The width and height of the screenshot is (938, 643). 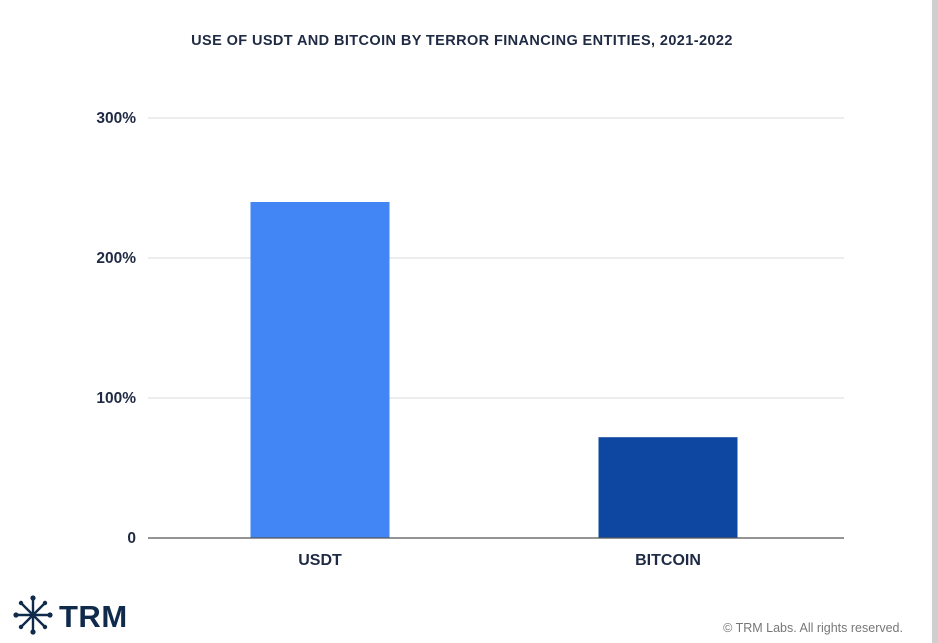 What do you see at coordinates (499, 560) in the screenshot?
I see `x-axis-ticks: USDT BITCOIN` at bounding box center [499, 560].